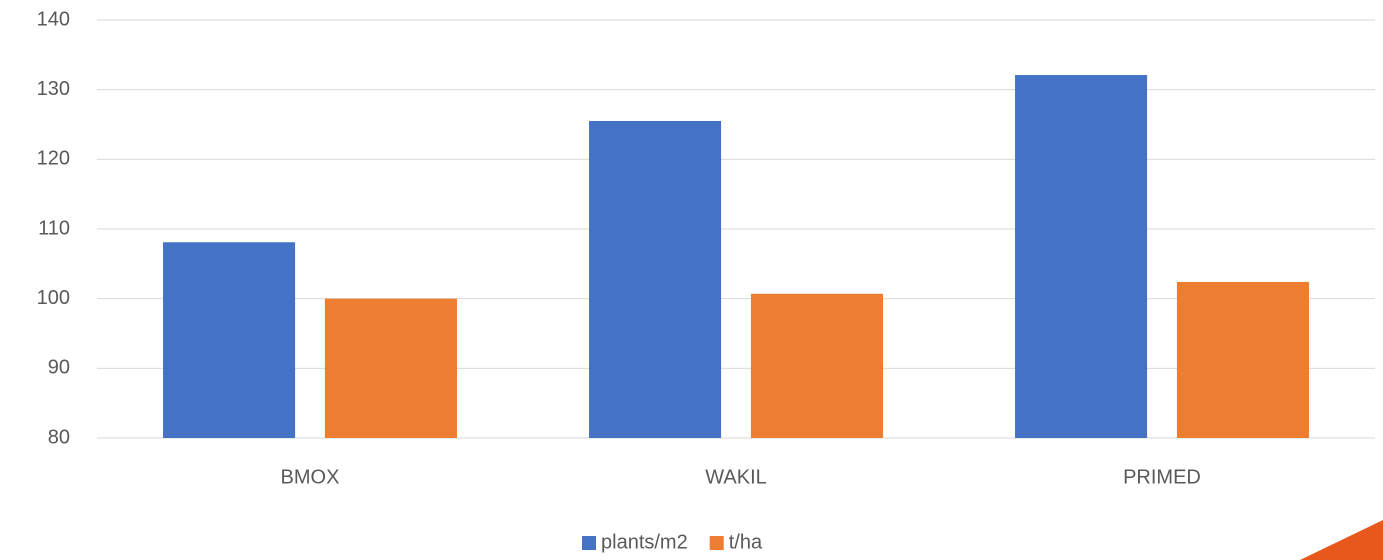 The height and width of the screenshot is (560, 1383). I want to click on y-tick-label: 90, so click(59, 368).